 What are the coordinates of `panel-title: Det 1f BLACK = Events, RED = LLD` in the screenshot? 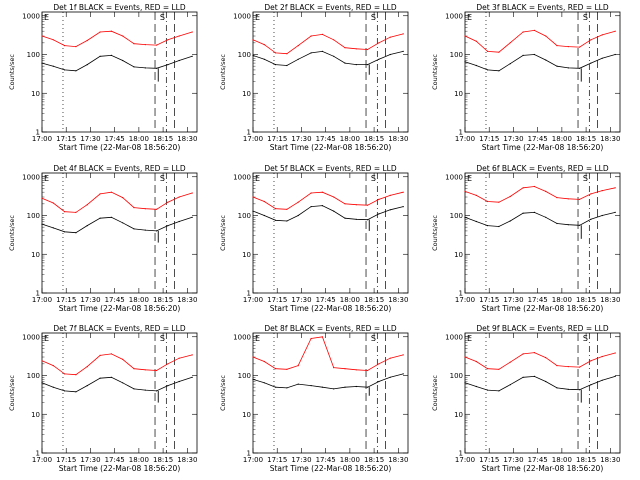 It's located at (119, 7).